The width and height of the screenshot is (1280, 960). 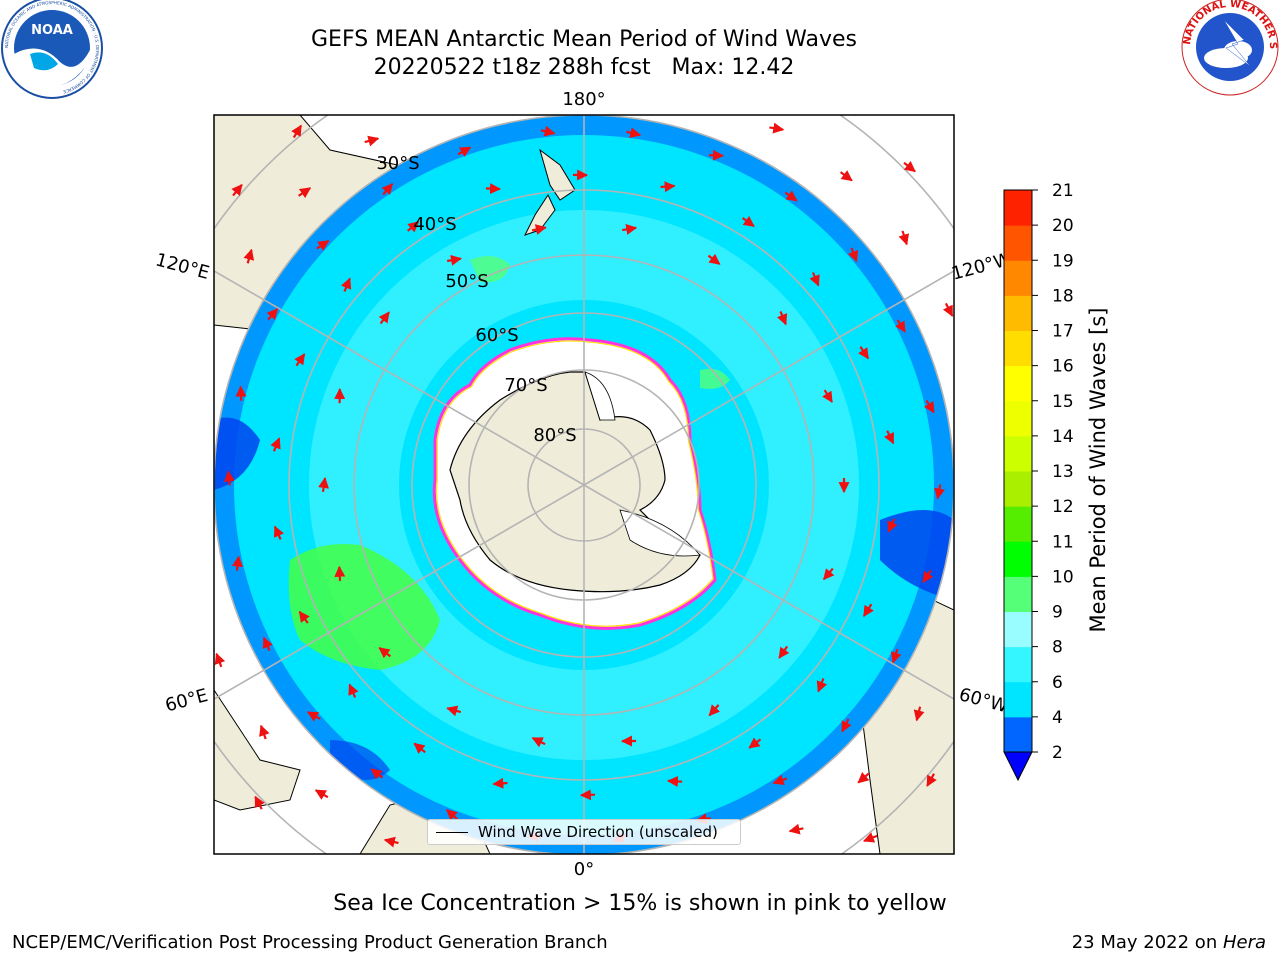 What do you see at coordinates (1098, 470) in the screenshot?
I see `colorbar-label: Mean Period of Wind Waves [s]` at bounding box center [1098, 470].